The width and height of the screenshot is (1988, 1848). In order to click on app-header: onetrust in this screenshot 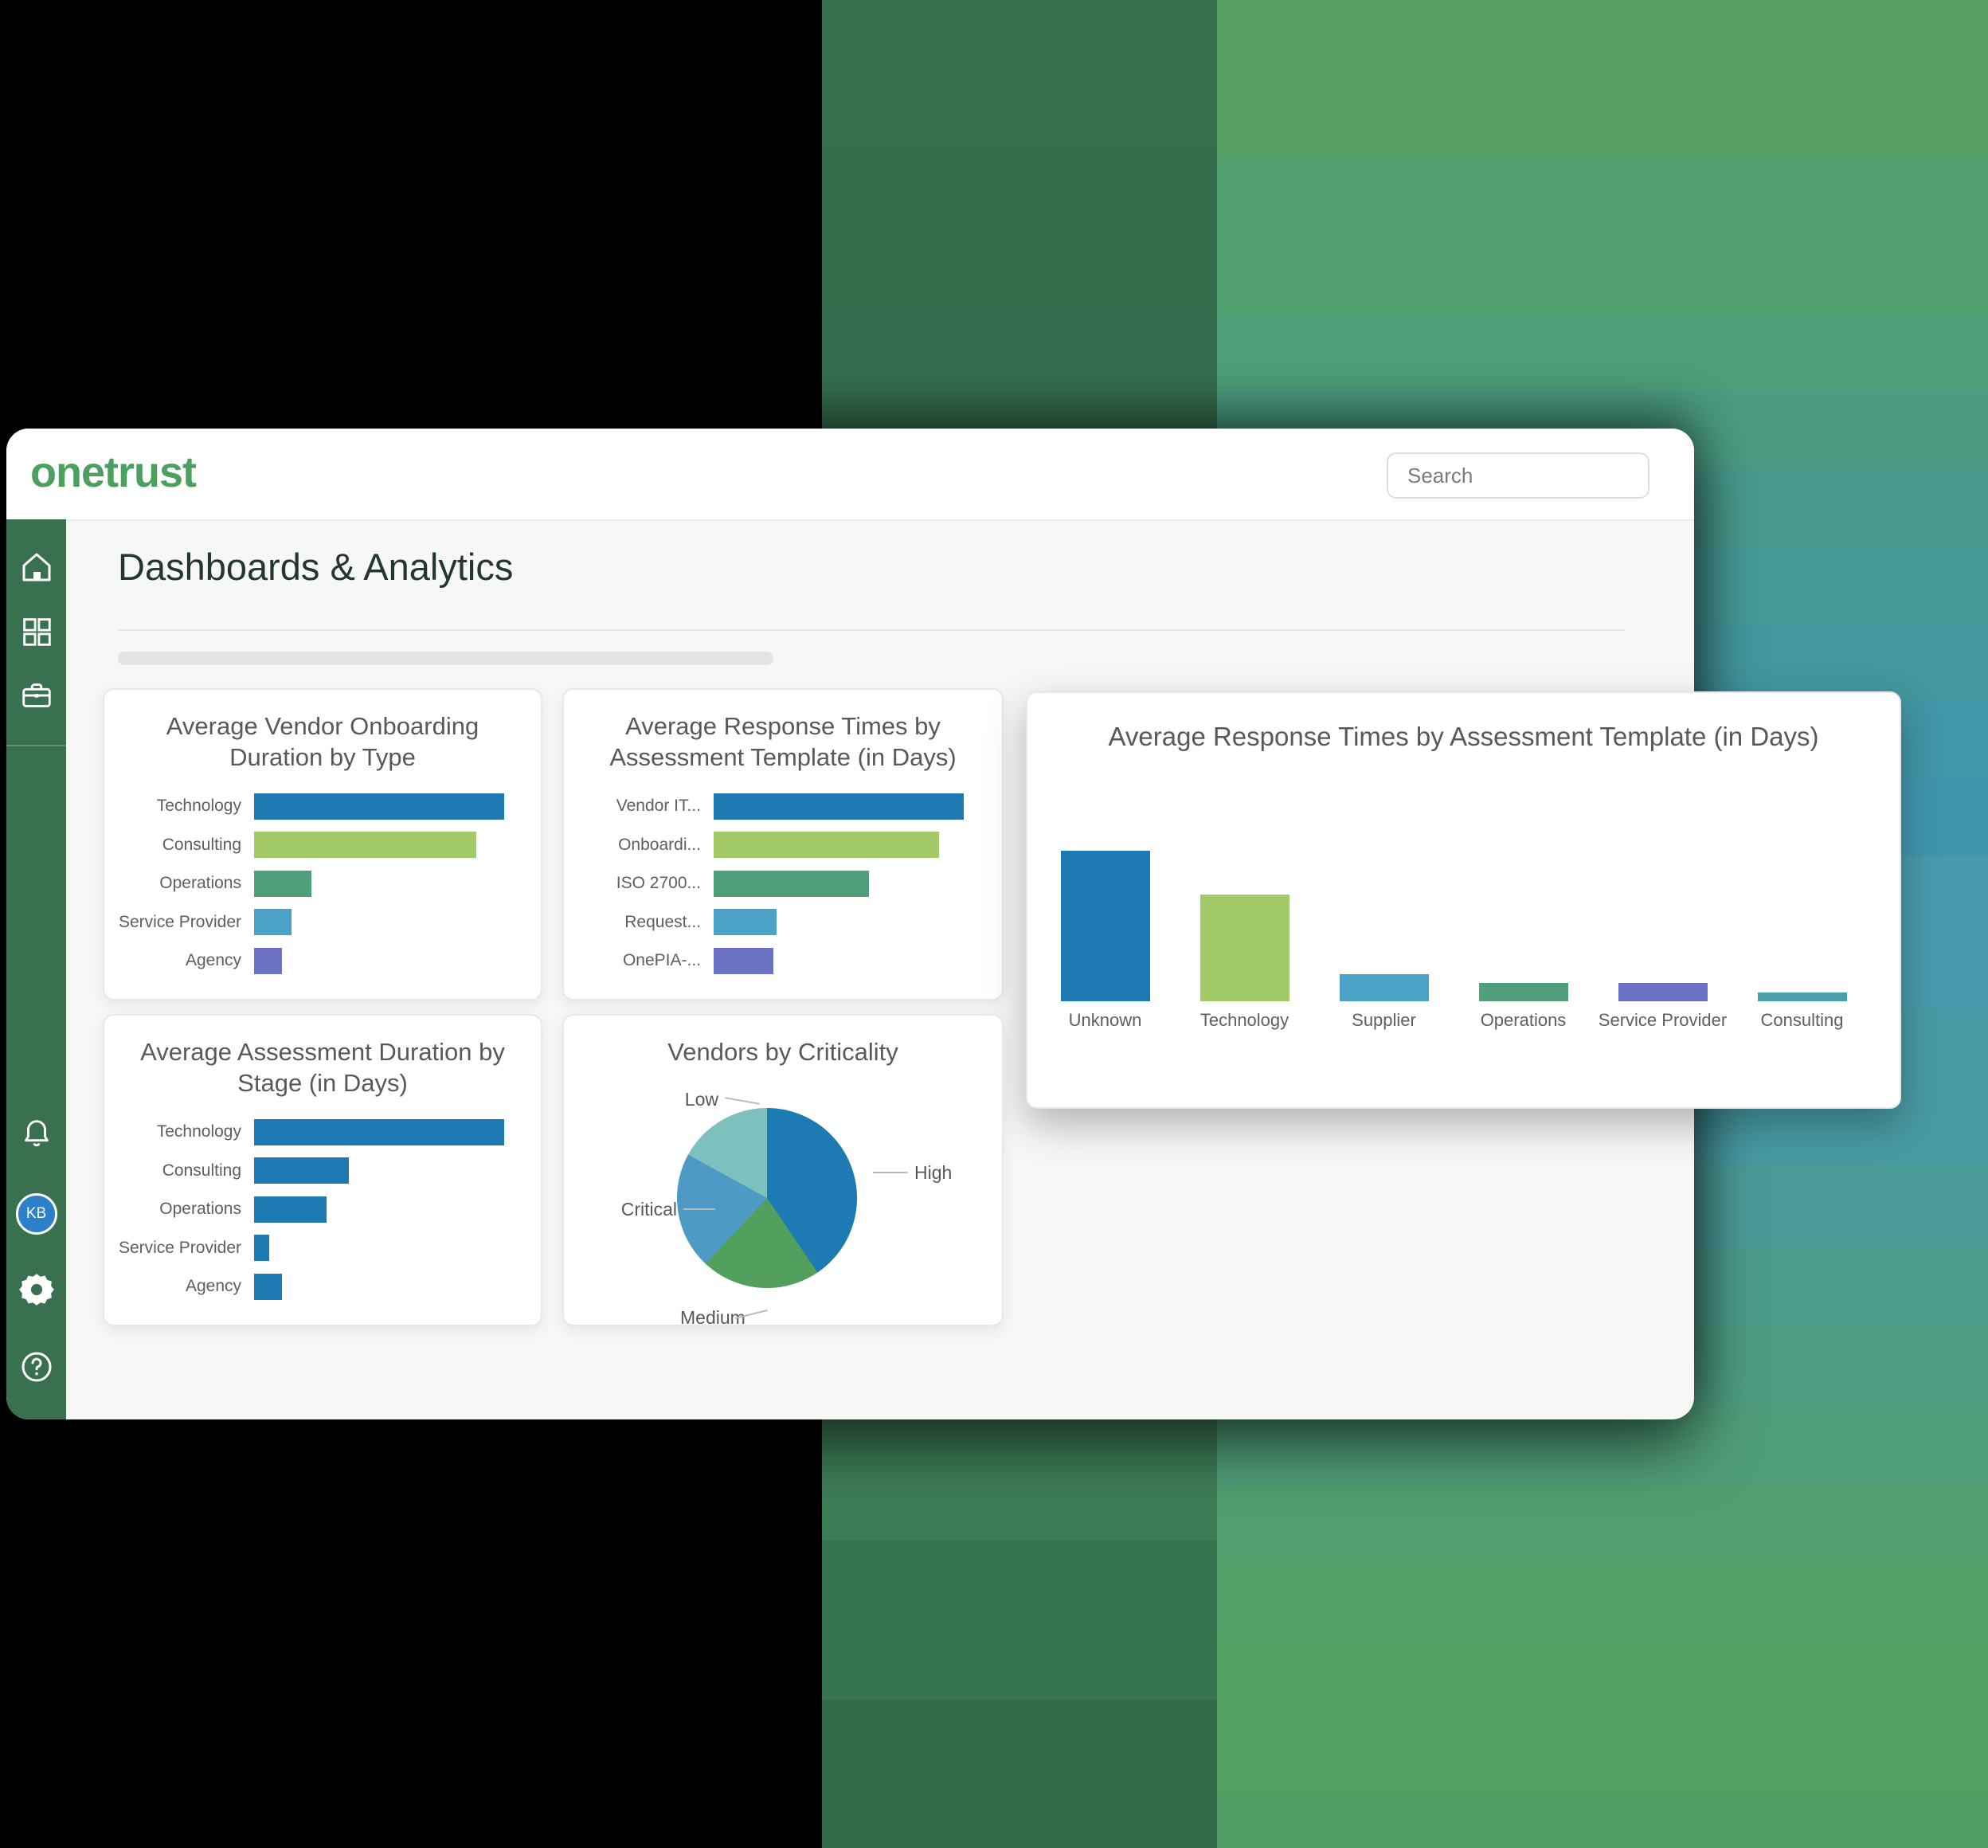, I will do `click(850, 475)`.